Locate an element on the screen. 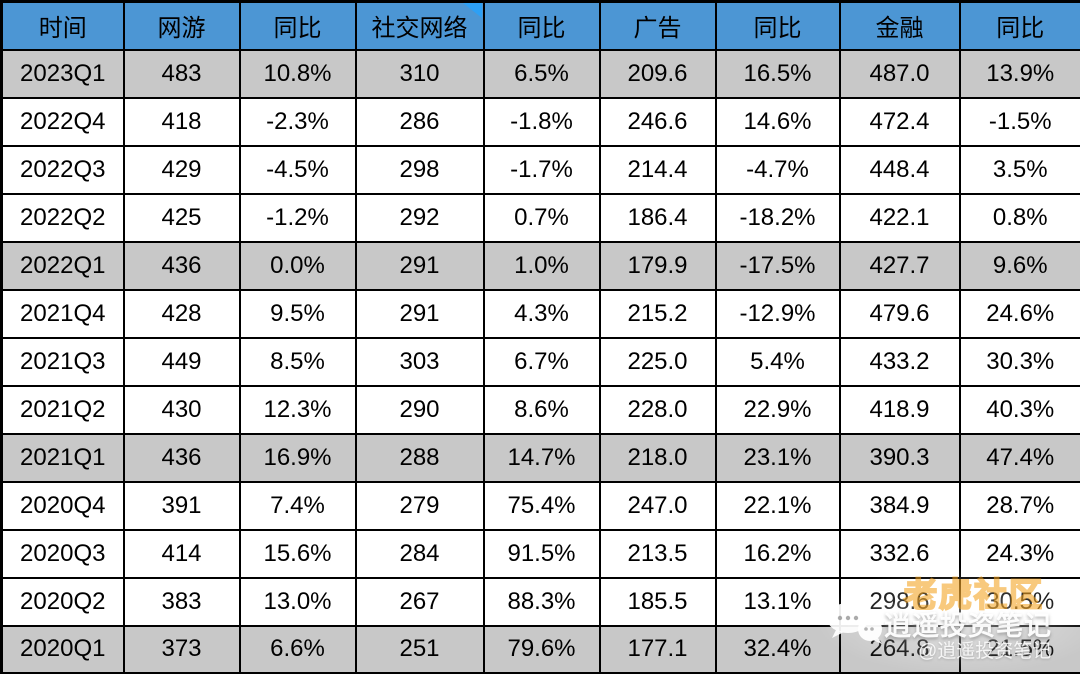  value-cell: 472.4 is located at coordinates (899, 121).